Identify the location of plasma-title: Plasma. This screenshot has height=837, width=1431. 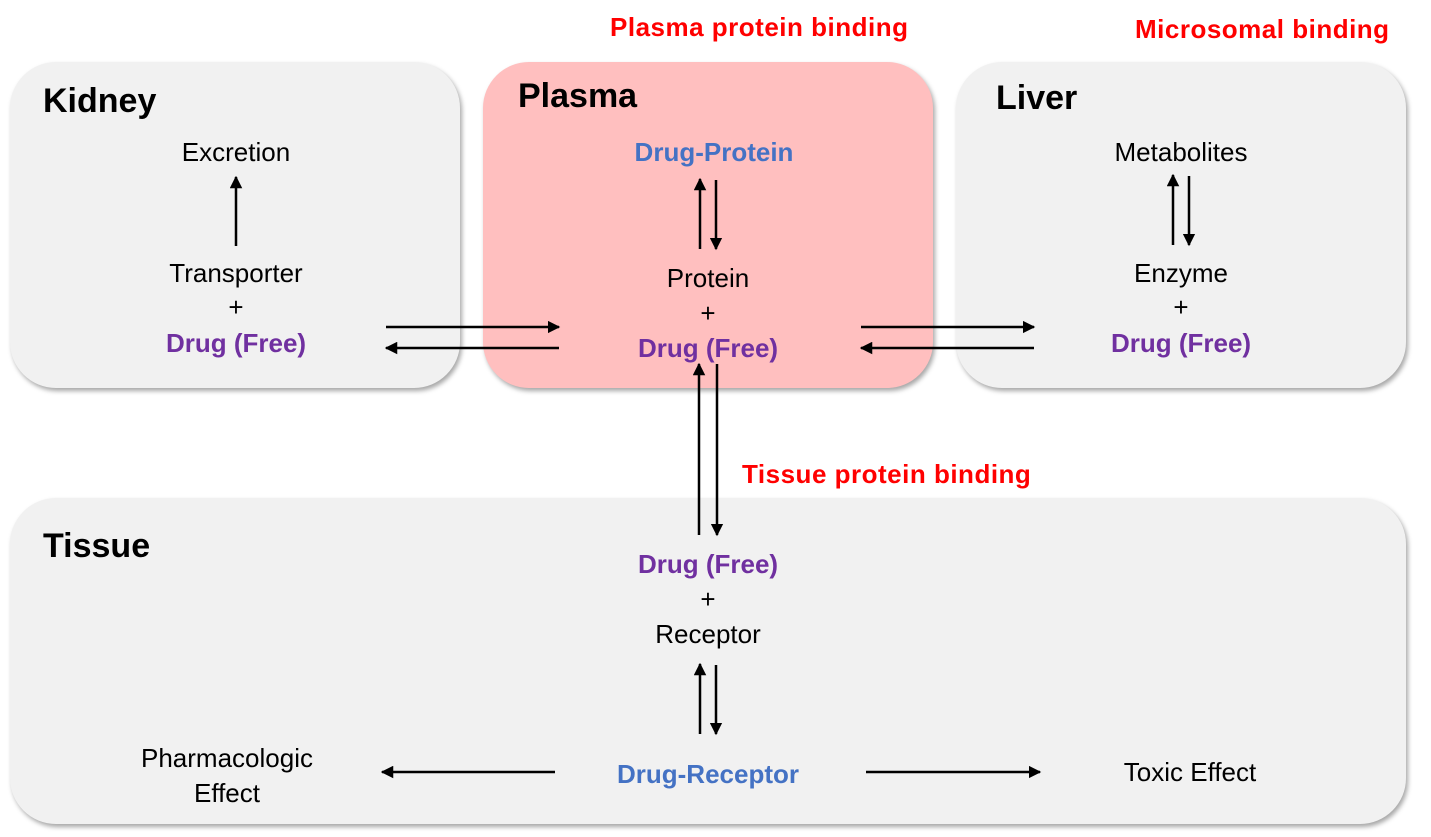
(578, 96).